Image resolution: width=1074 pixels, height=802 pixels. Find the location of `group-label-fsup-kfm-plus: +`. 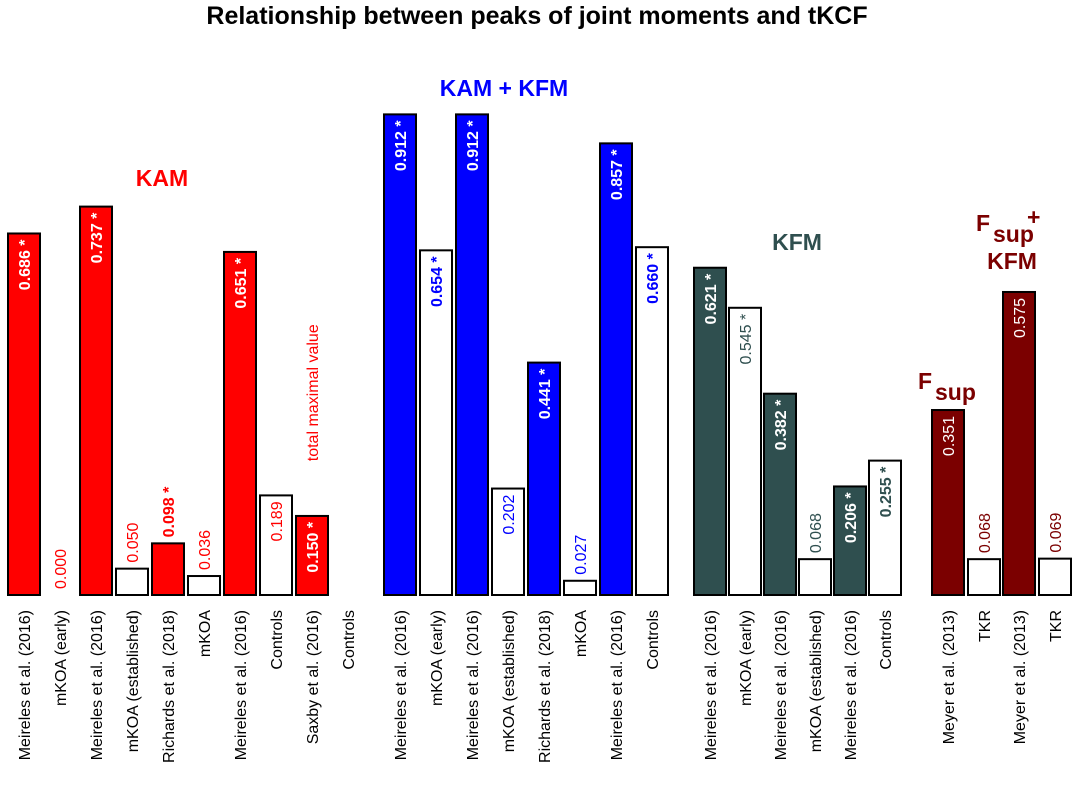

group-label-fsup-kfm-plus: + is located at coordinates (1033, 217).